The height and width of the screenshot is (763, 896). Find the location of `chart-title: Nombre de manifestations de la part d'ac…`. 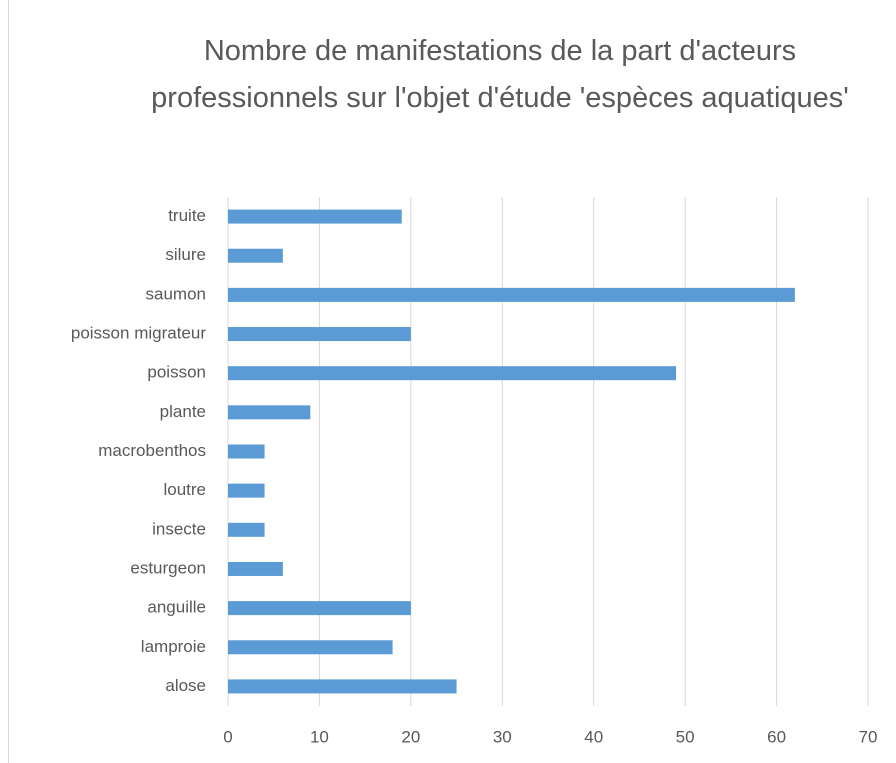

chart-title: Nombre de manifestations de la part d'ac… is located at coordinates (500, 74).